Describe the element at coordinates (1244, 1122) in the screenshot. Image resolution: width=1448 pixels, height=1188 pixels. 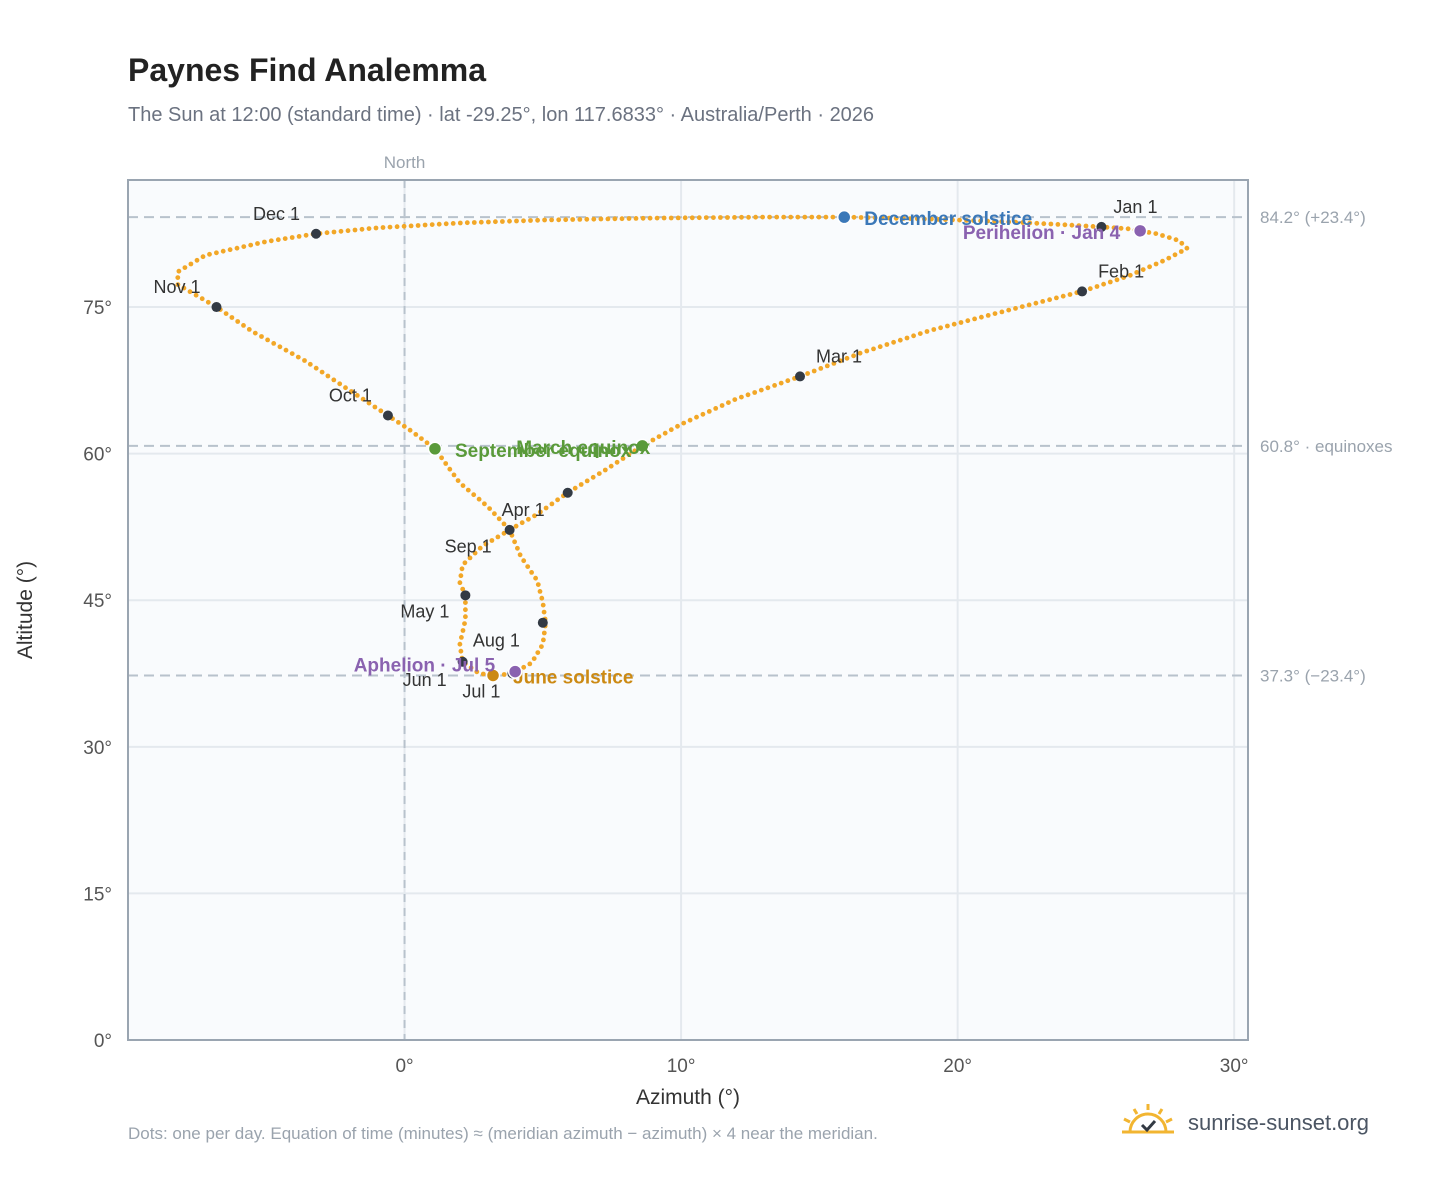
I see `brand: sunrise-sunset.org` at that location.